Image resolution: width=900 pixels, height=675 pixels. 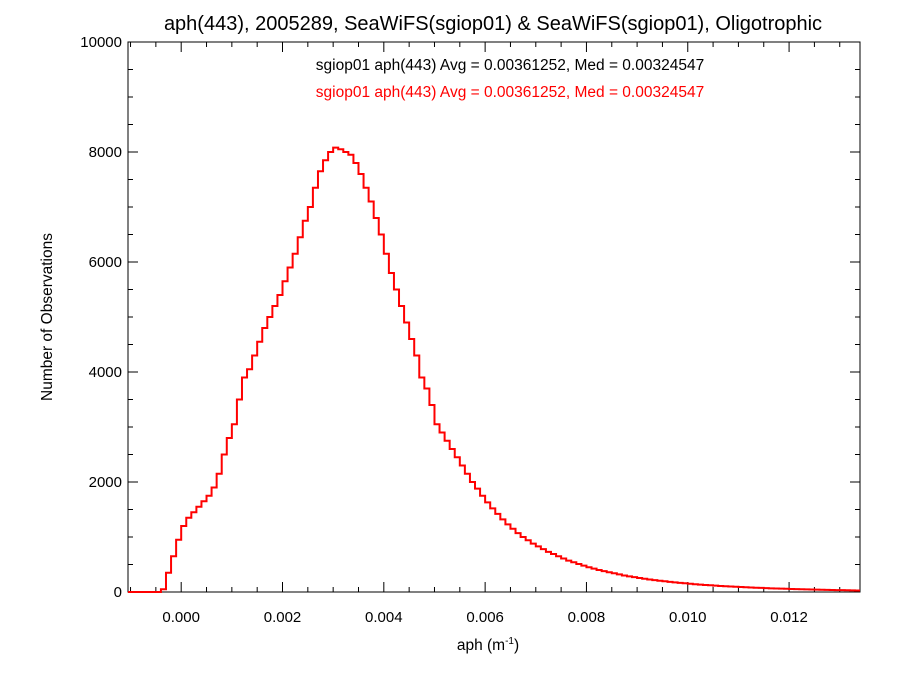 What do you see at coordinates (283, 617) in the screenshot?
I see `x-tick-label: 0.002` at bounding box center [283, 617].